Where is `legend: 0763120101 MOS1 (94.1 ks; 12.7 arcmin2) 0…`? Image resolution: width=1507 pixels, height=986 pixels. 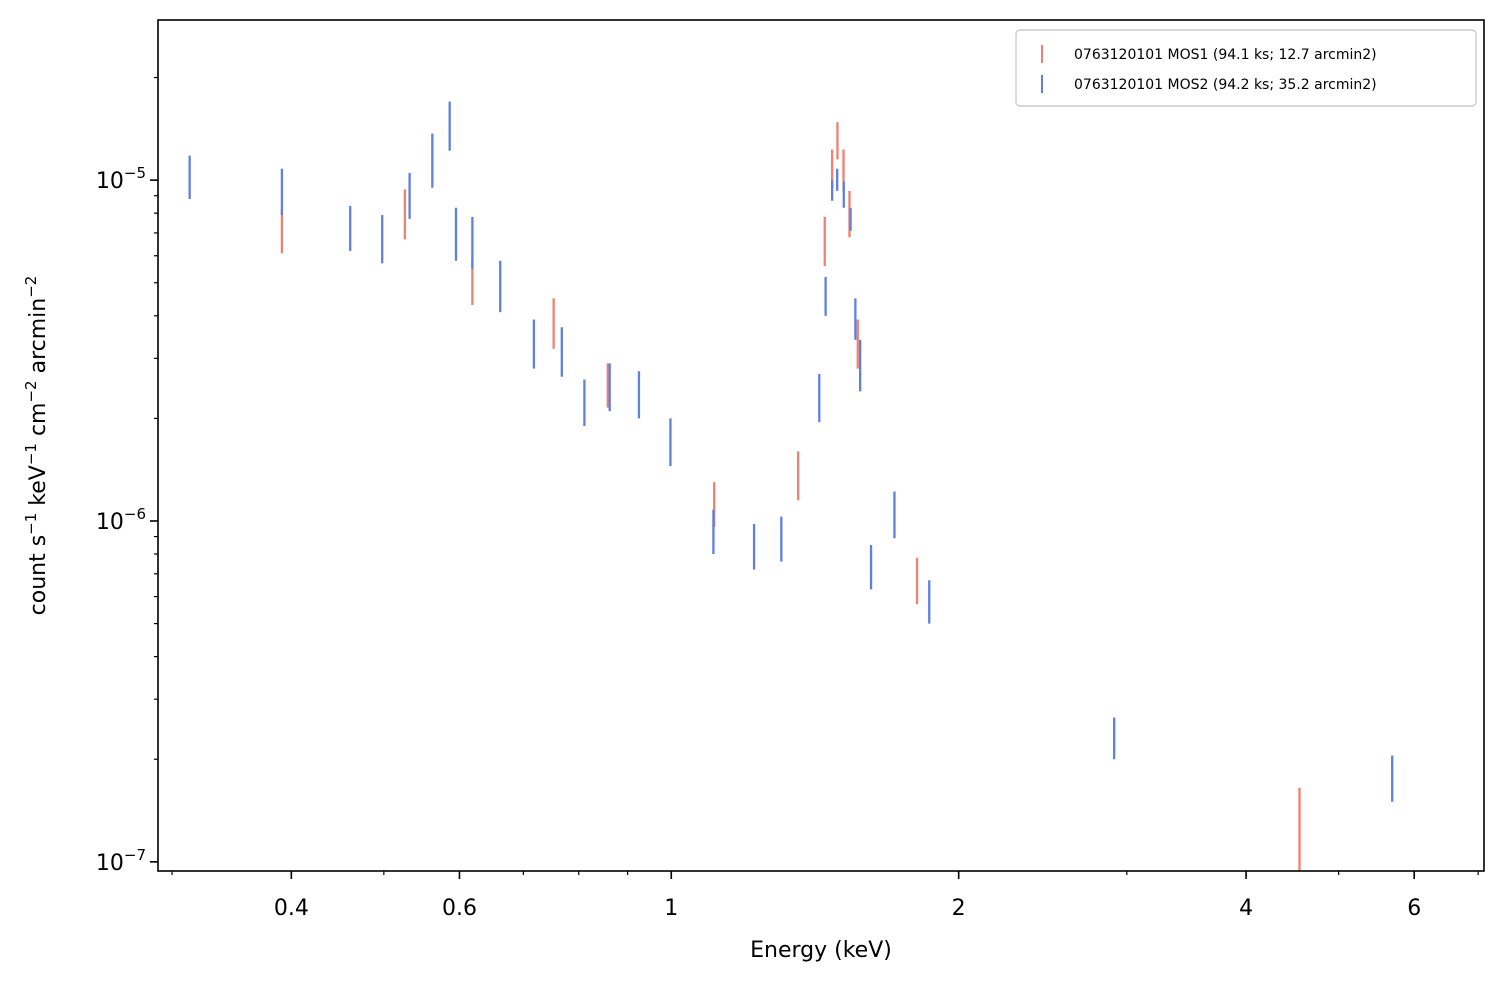 legend: 0763120101 MOS1 (94.1 ks; 12.7 arcmin2) 0… is located at coordinates (1246, 68).